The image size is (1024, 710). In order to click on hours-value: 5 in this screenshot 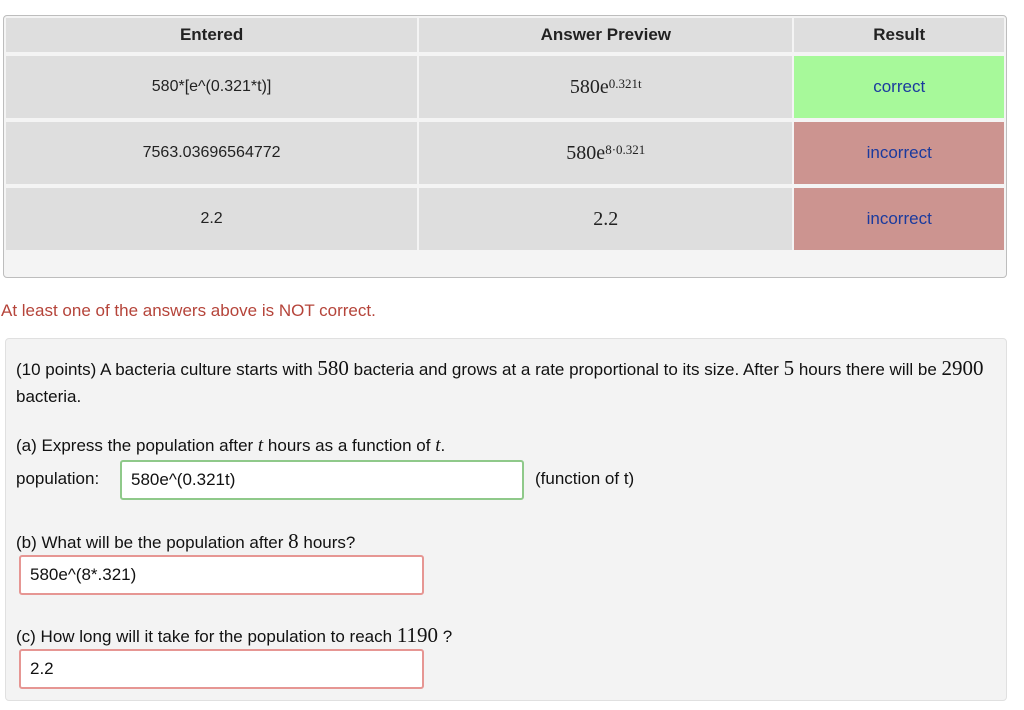, I will do `click(789, 368)`.